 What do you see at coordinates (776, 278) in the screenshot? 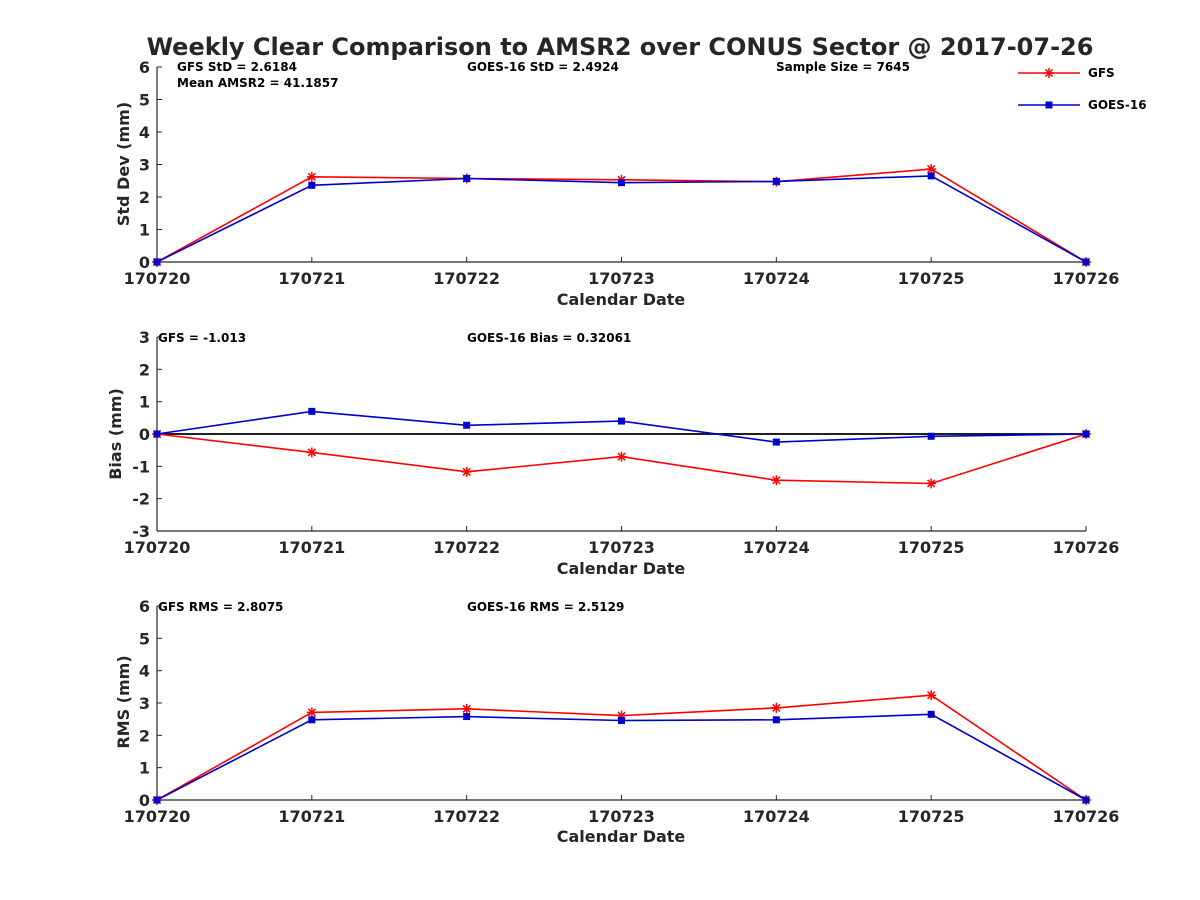
I see `stddev-x-tick-label: 170724` at bounding box center [776, 278].